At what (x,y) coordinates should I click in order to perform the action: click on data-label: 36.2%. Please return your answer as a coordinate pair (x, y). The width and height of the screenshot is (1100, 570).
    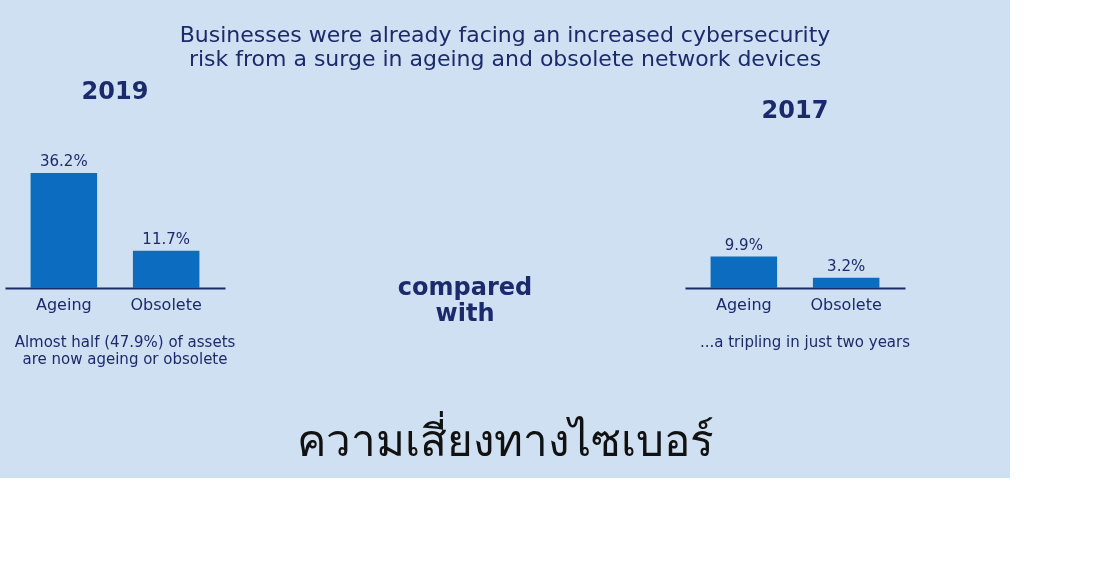
    Looking at the image, I should click on (64, 161).